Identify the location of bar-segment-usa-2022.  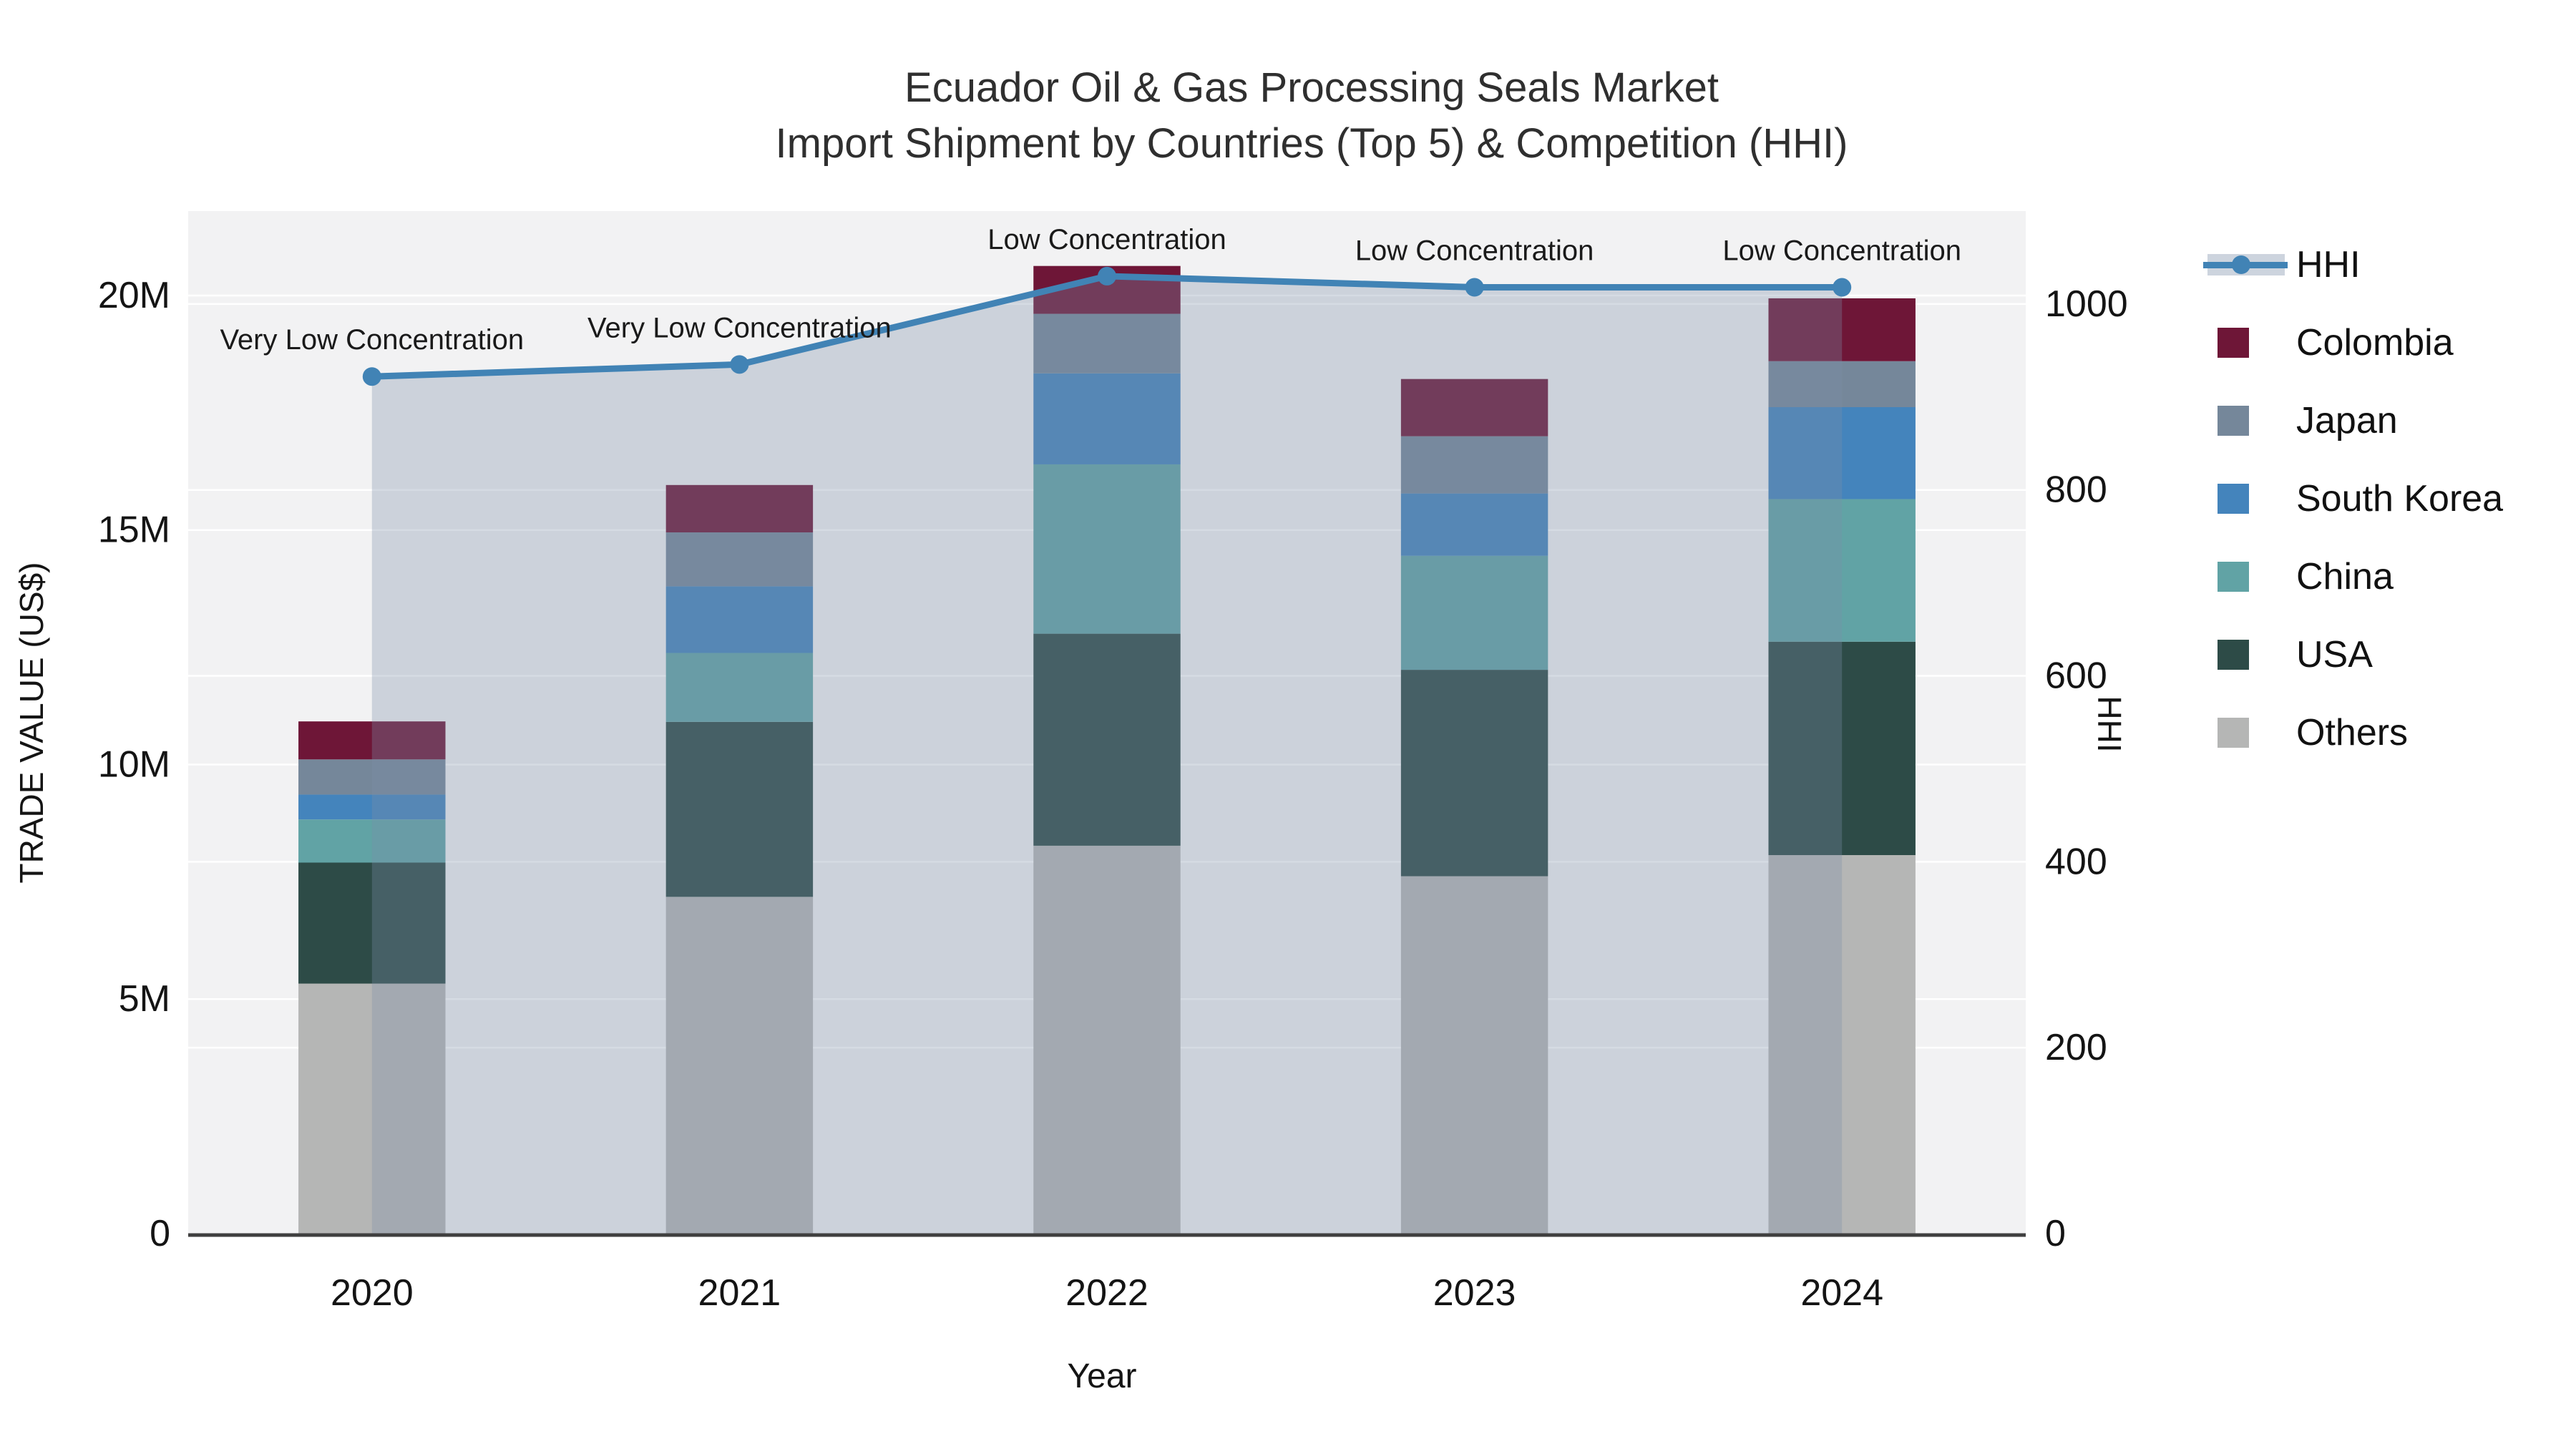
(1107, 739).